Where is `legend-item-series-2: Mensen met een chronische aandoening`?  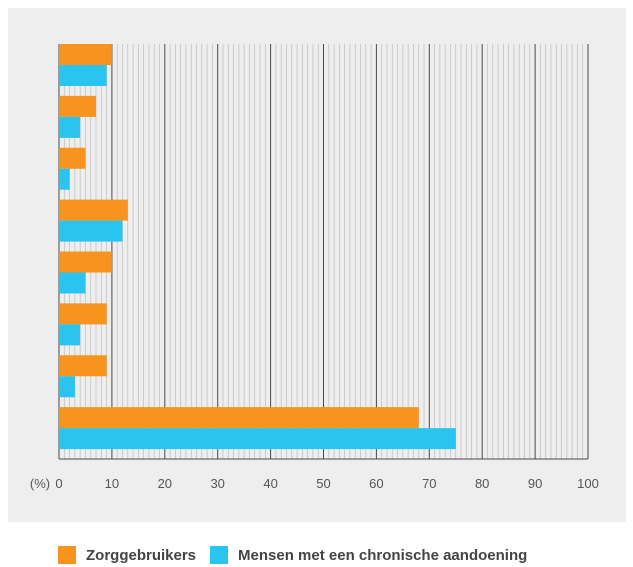 legend-item-series-2: Mensen met een chronische aandoening is located at coordinates (368, 555).